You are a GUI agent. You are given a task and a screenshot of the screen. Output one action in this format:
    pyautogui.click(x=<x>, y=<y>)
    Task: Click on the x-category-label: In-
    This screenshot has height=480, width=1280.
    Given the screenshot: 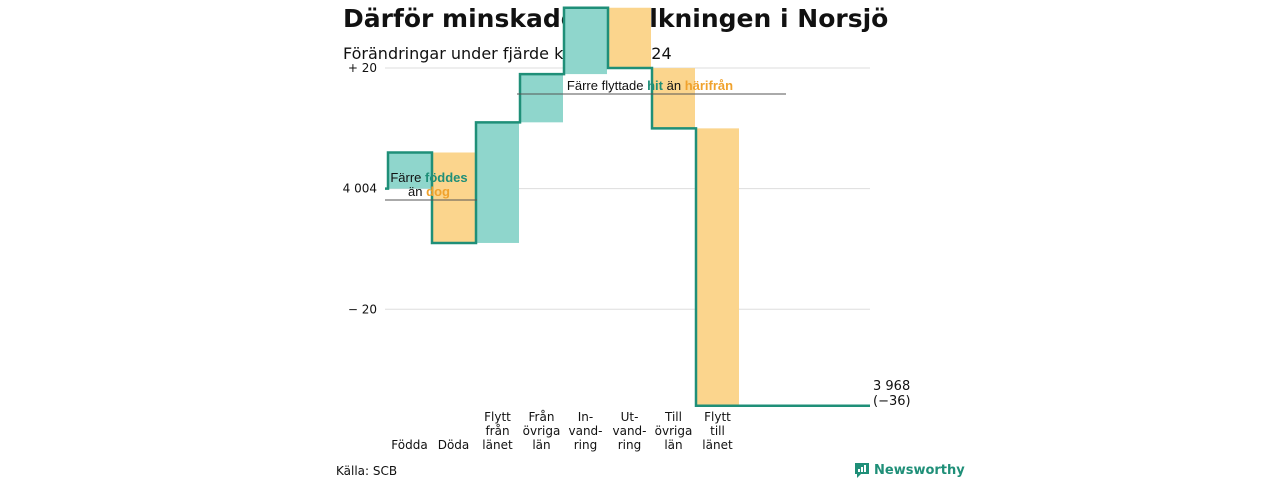 What is the action you would take?
    pyautogui.click(x=585, y=417)
    